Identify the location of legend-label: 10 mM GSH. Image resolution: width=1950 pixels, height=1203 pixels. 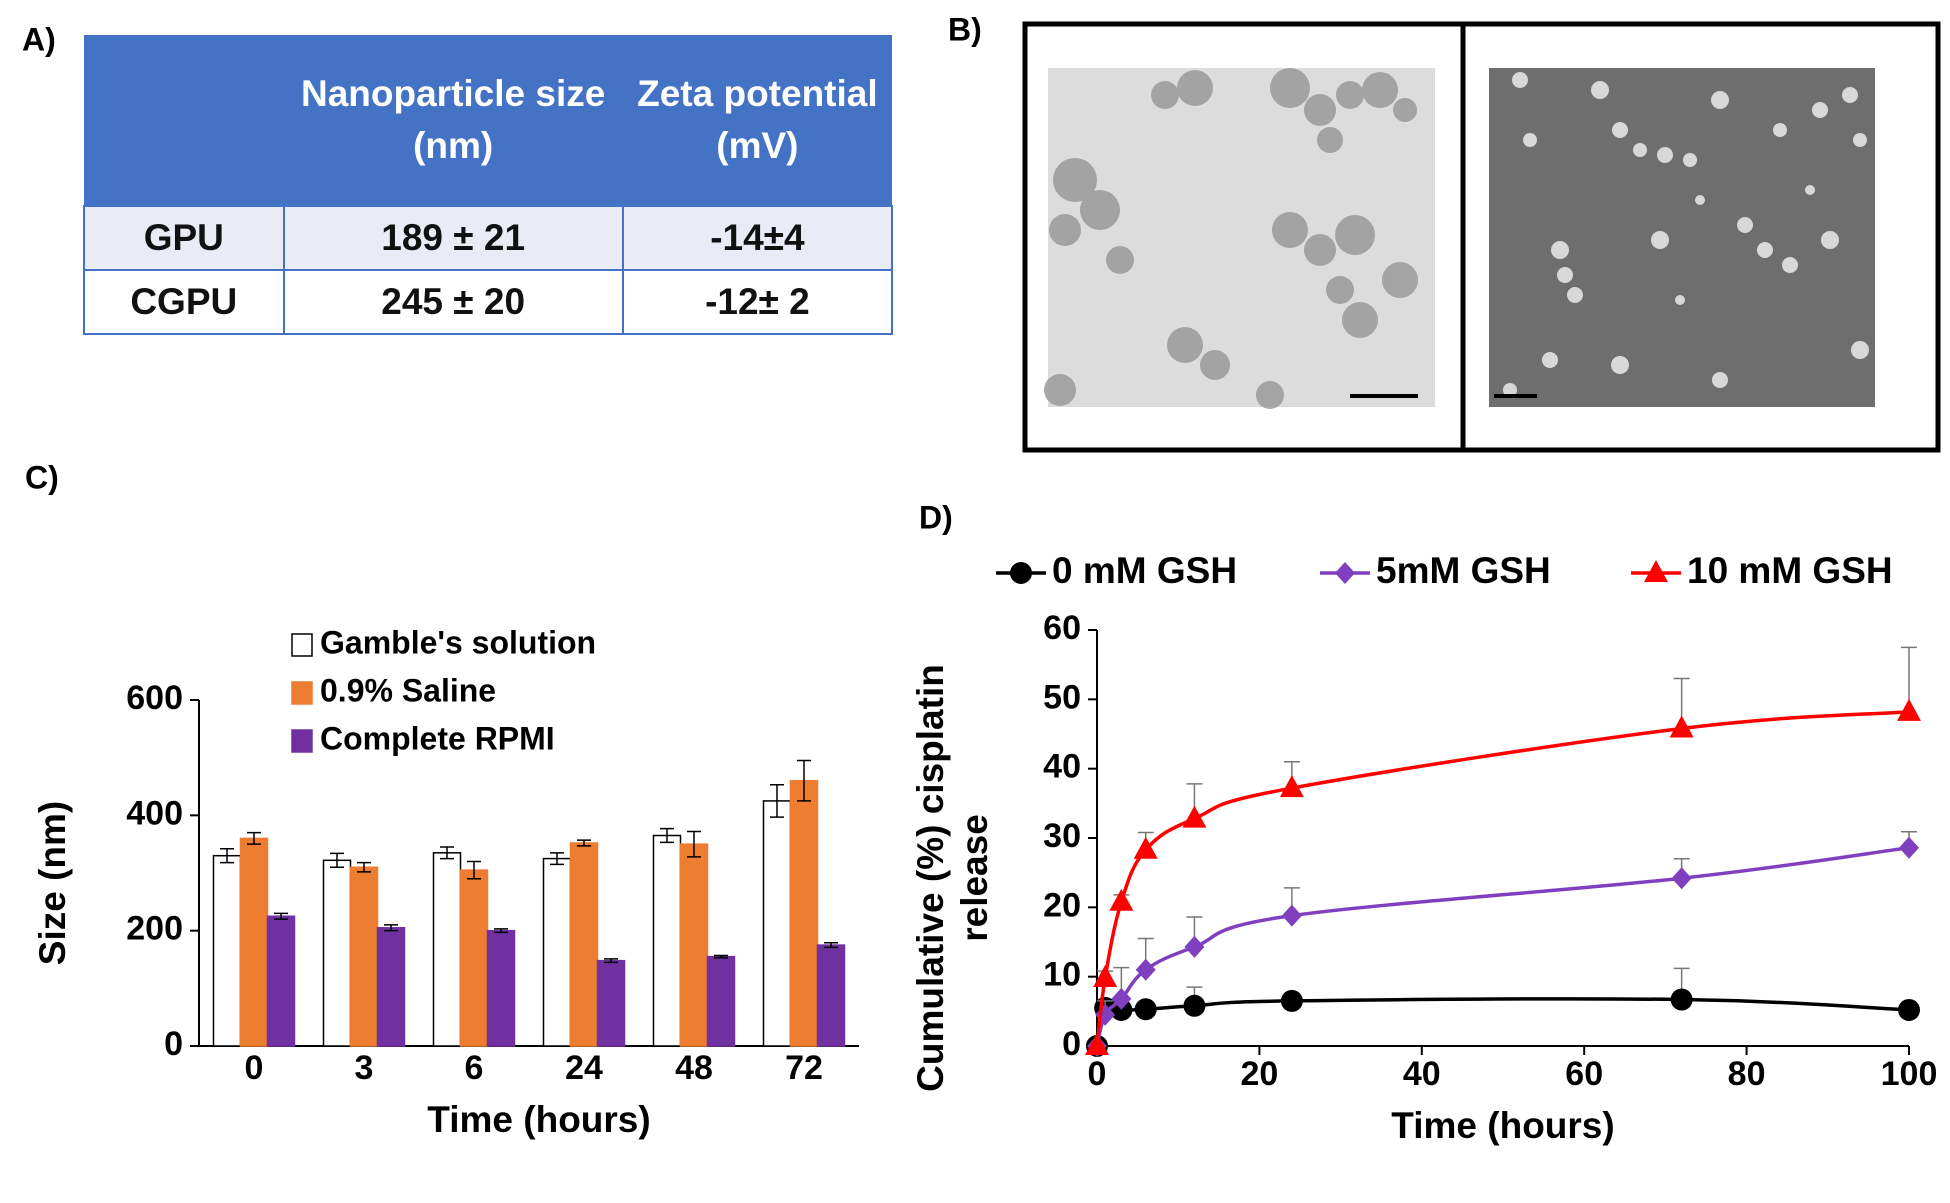
(1790, 570).